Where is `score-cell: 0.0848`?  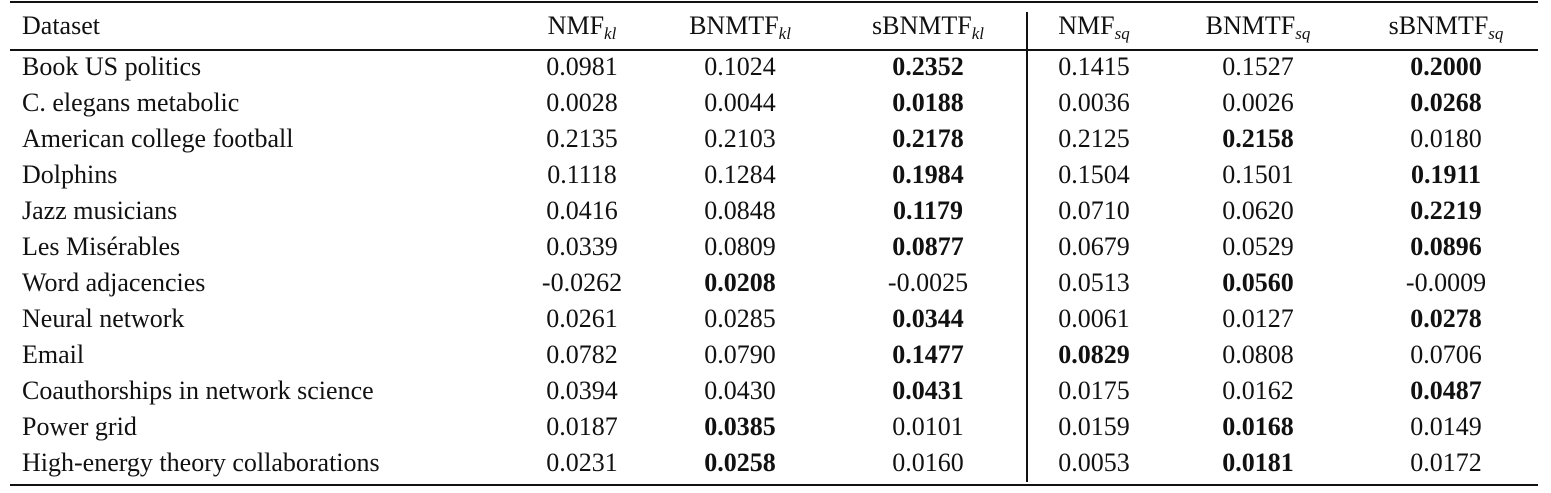 score-cell: 0.0848 is located at coordinates (740, 210).